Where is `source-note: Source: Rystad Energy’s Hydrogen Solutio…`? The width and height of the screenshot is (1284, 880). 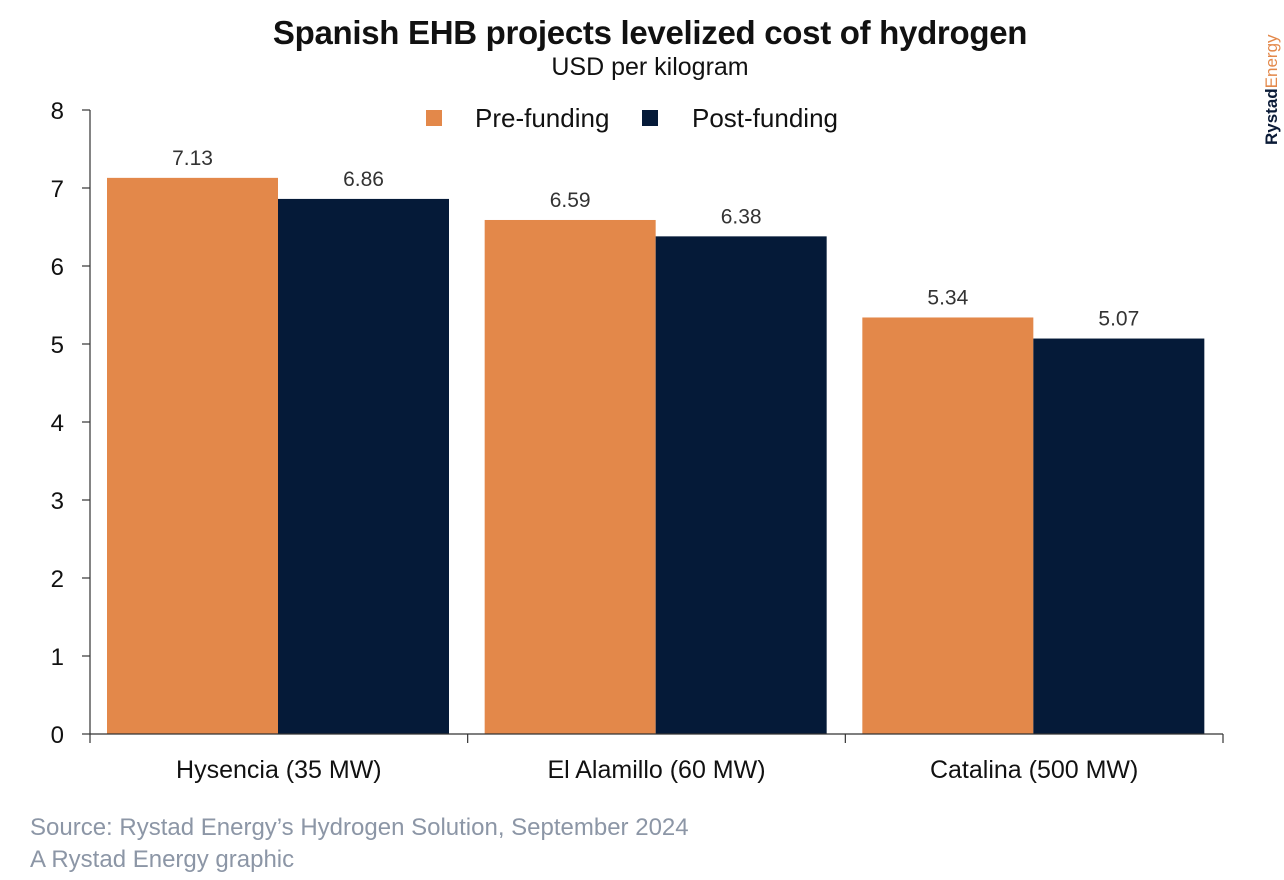
source-note: Source: Rystad Energy’s Hydrogen Solutio… is located at coordinates (359, 827).